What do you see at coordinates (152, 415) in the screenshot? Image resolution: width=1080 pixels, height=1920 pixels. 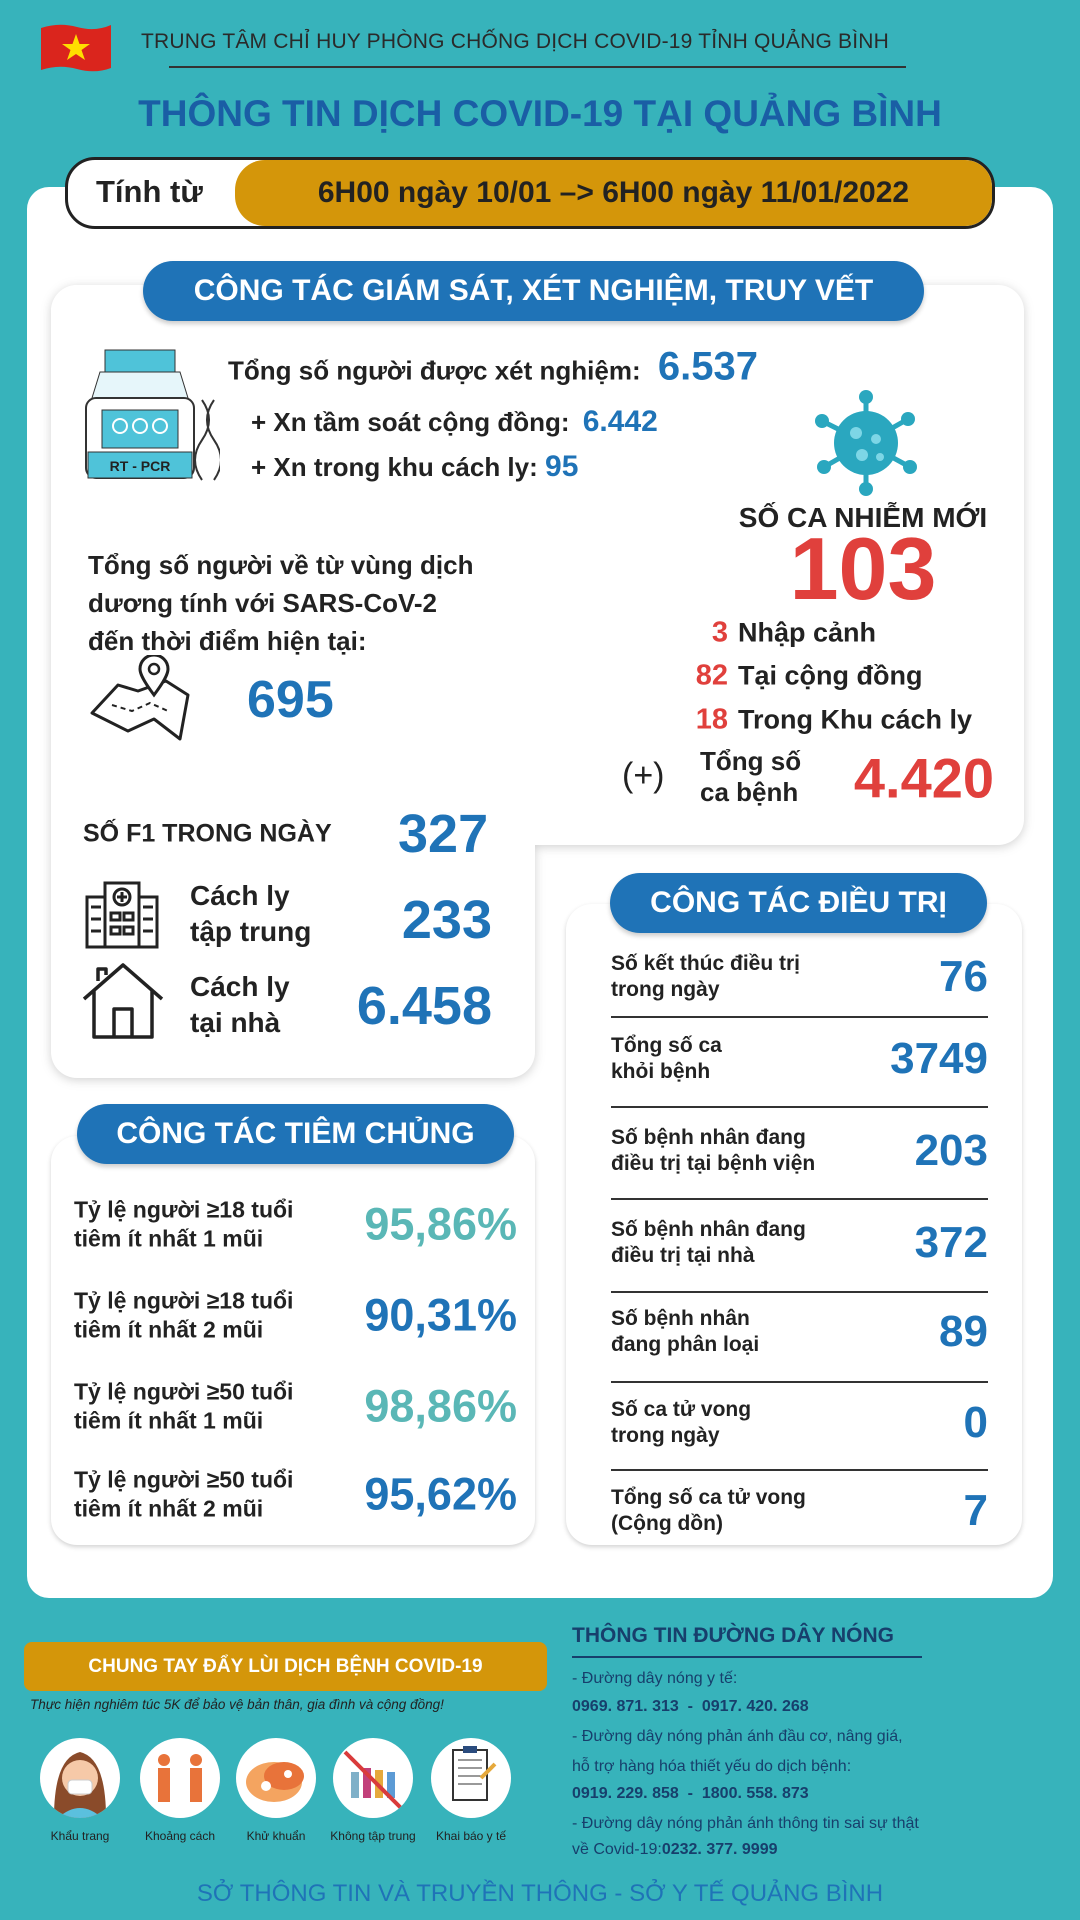 I see `rt-pcr-machine-icon: RT - PCR` at bounding box center [152, 415].